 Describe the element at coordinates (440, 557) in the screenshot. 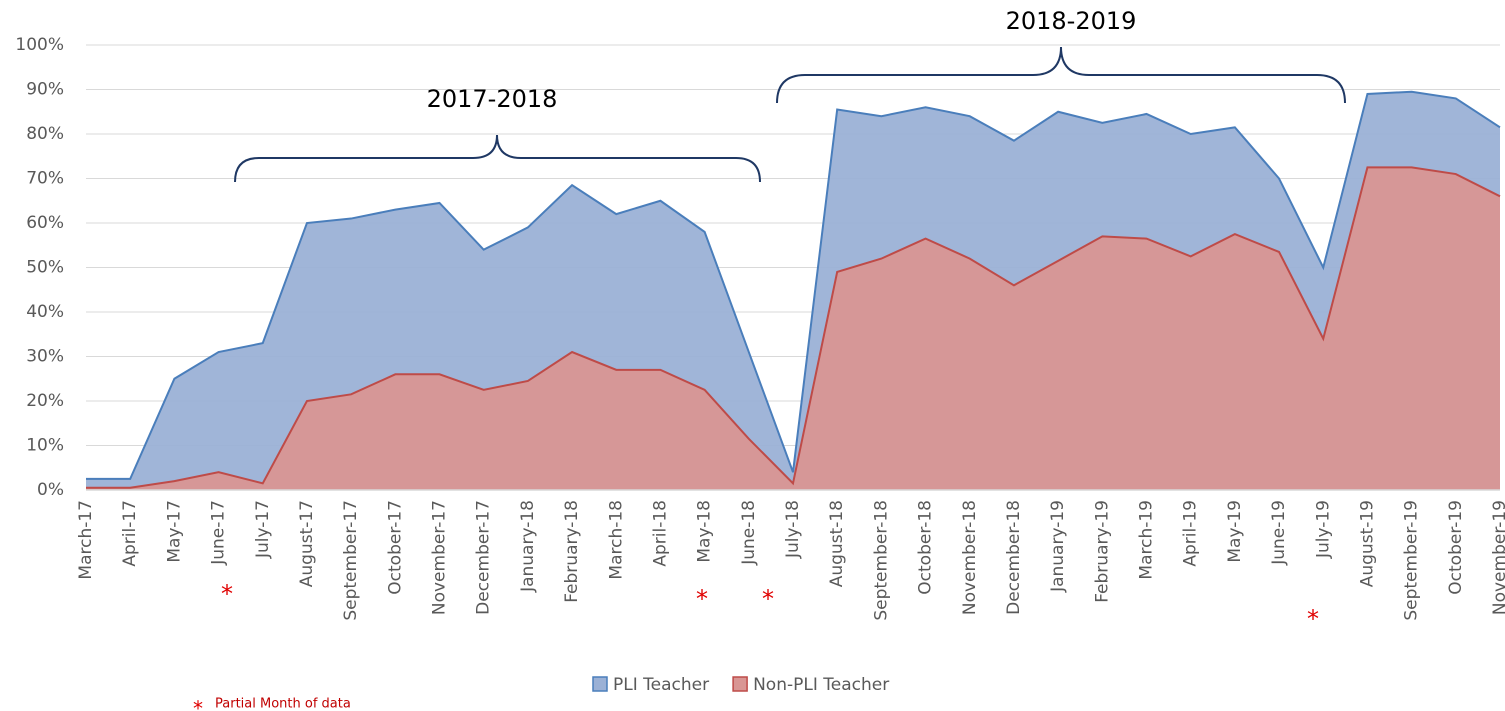

I see `x-tick-label: November-17` at that location.